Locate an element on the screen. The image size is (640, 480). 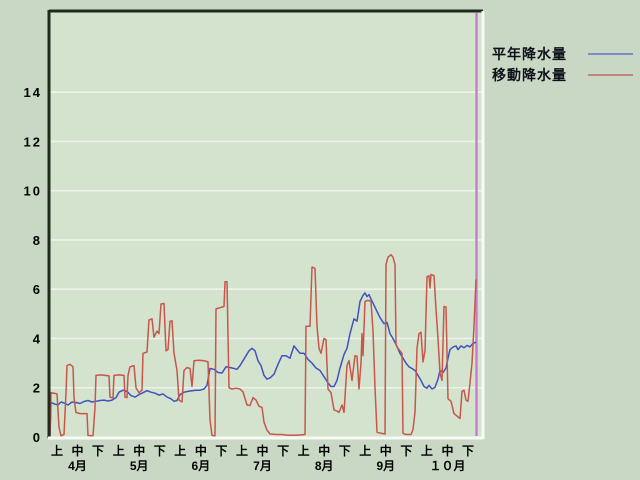
month-label: 4月 is located at coordinates (77, 466).